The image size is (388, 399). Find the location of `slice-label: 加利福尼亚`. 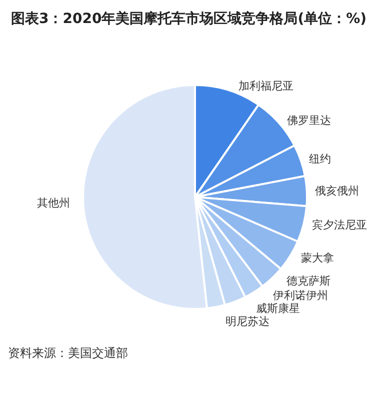

slice-label: 加利福尼亚 is located at coordinates (266, 86).